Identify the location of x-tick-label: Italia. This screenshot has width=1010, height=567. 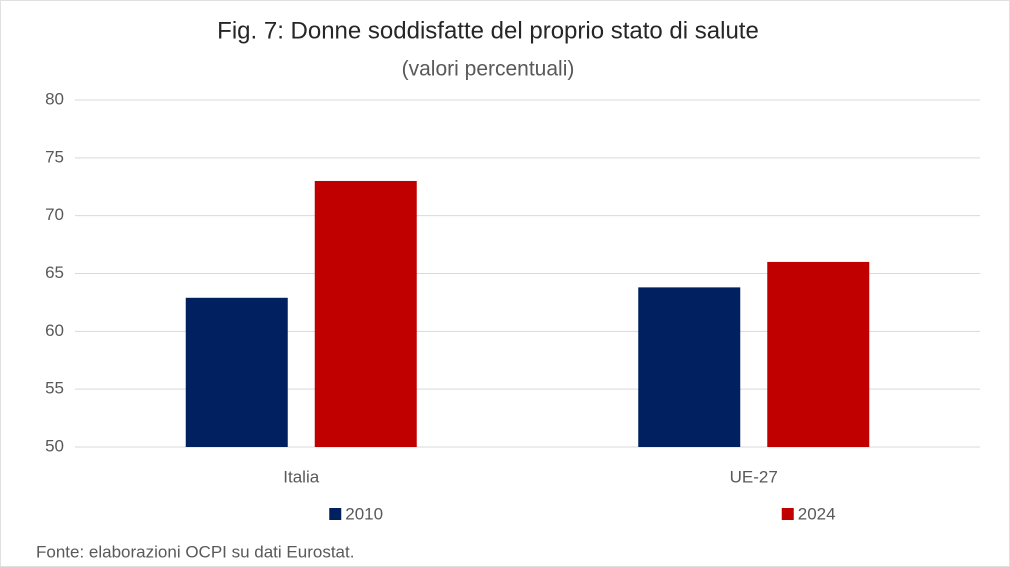
(301, 476).